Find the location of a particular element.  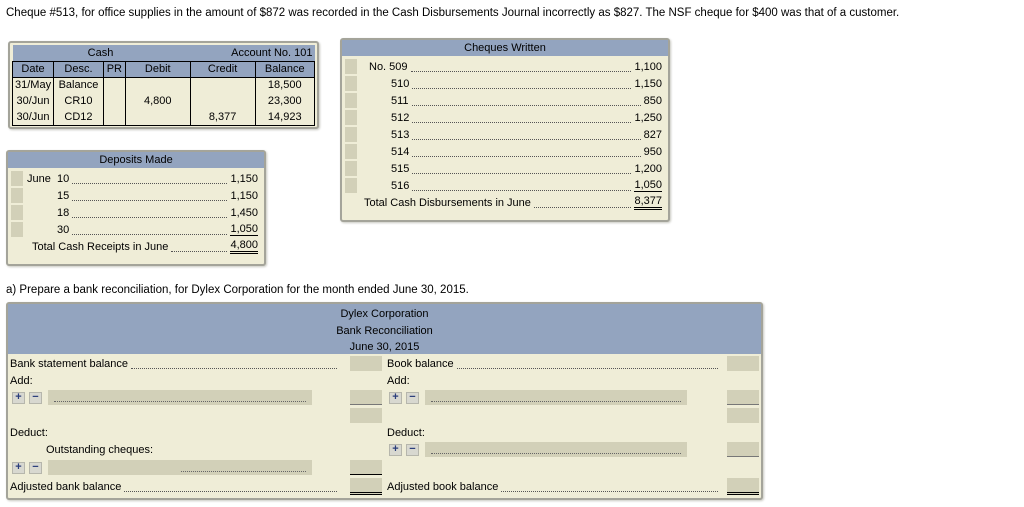

book-balance-input is located at coordinates (743, 363).